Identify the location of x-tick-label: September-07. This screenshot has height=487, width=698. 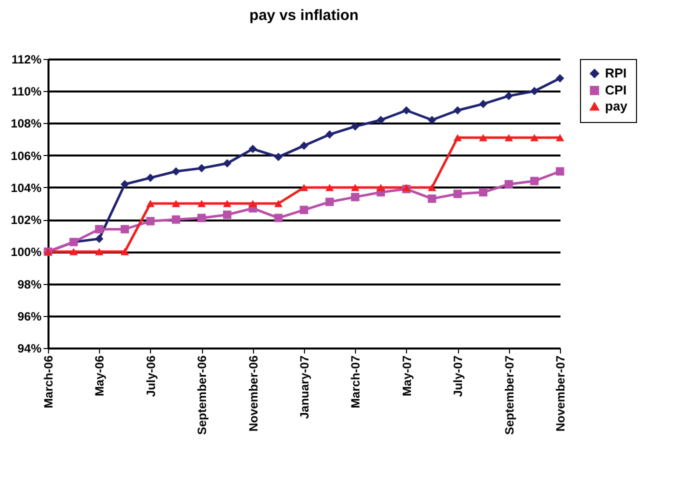
(509, 395).